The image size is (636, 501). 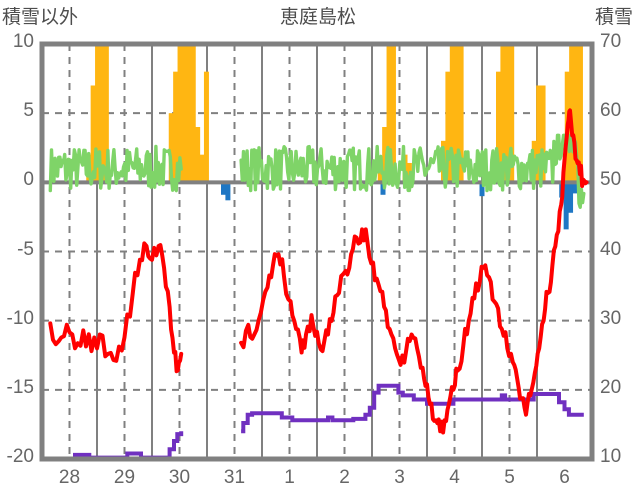 What do you see at coordinates (611, 318) in the screenshot?
I see `y-axis-right-tick: 30` at bounding box center [611, 318].